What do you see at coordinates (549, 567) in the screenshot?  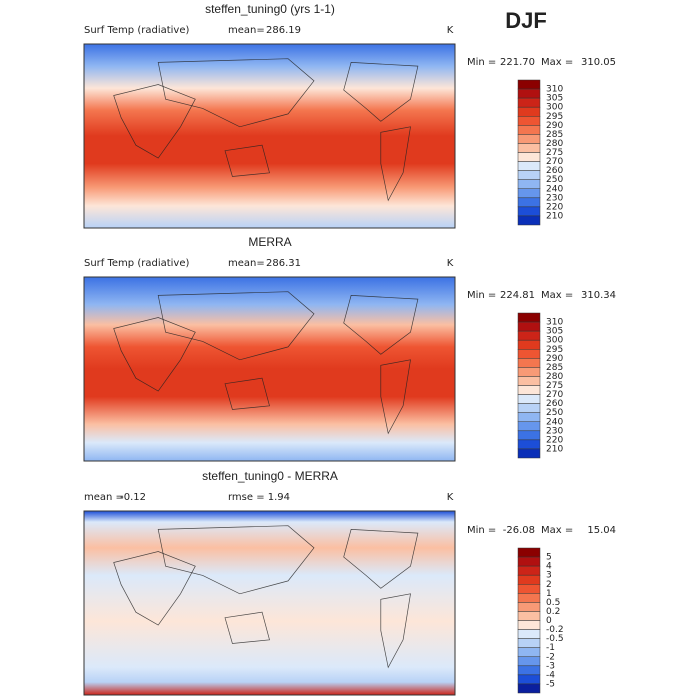 I see `colorbar-label: 4` at bounding box center [549, 567].